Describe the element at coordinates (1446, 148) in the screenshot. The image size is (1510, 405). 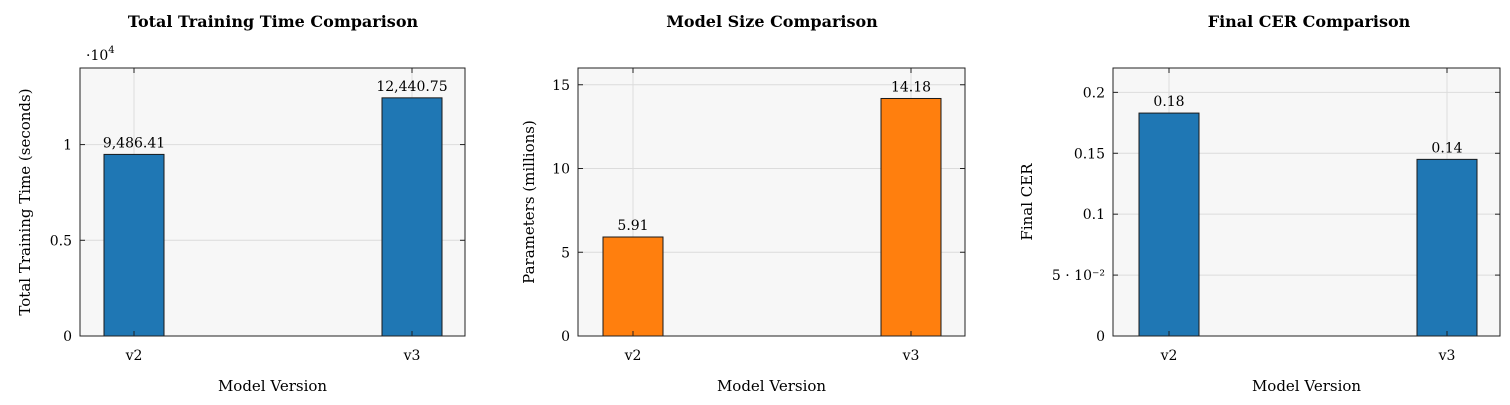
I see `data-label-v3: 0.14` at that location.